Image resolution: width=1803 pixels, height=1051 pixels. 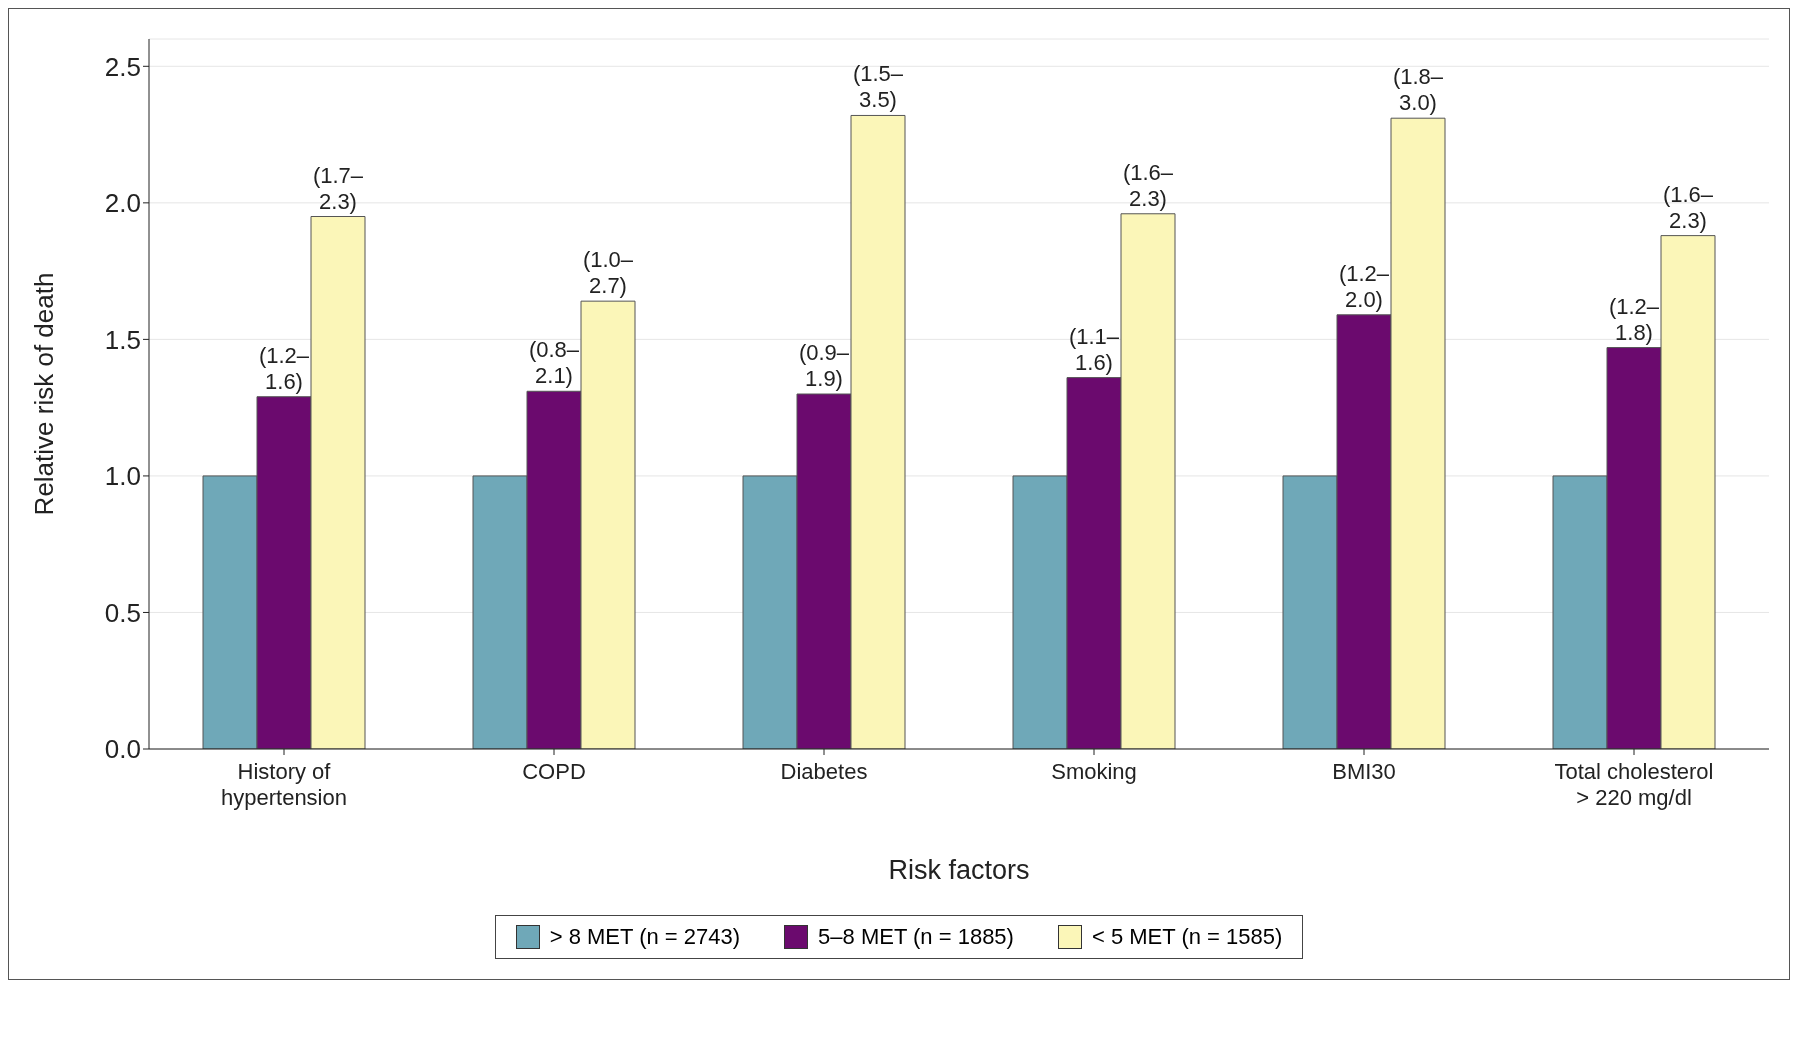 I want to click on legend-label: > 8 MET (n = 2743), so click(x=645, y=937).